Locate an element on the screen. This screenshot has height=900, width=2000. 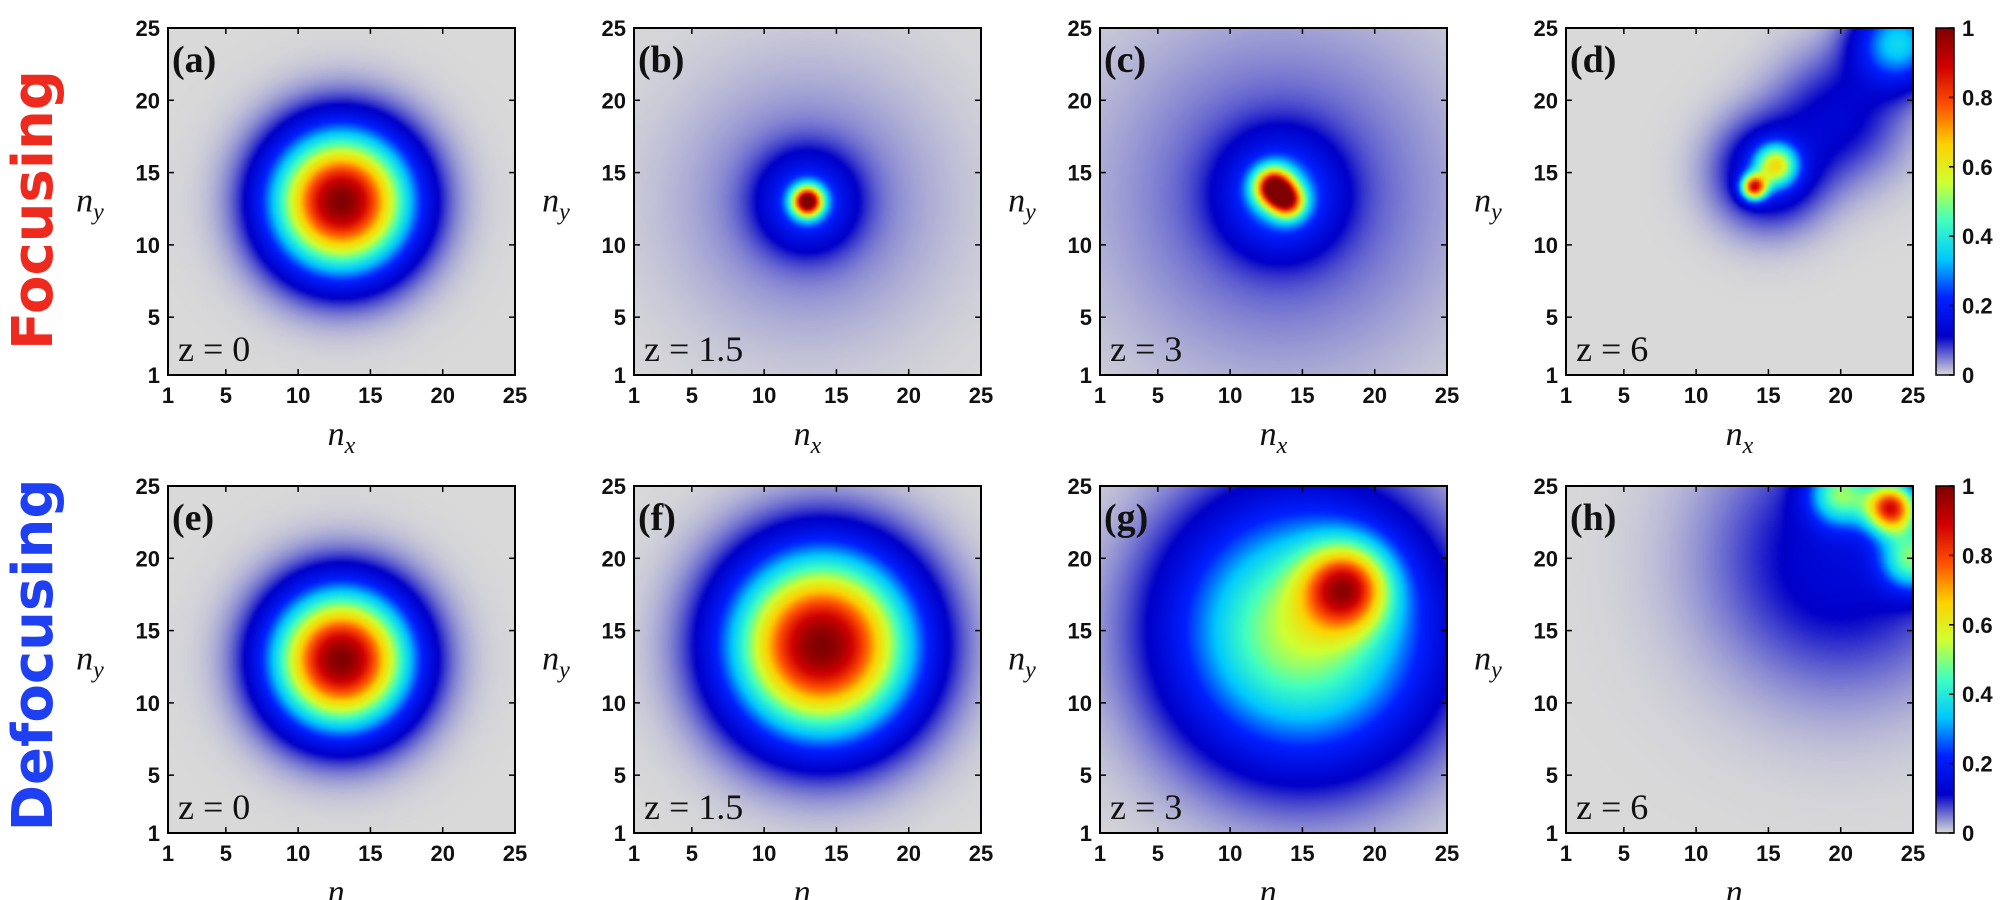
z-label: z = 0 is located at coordinates (214, 807).